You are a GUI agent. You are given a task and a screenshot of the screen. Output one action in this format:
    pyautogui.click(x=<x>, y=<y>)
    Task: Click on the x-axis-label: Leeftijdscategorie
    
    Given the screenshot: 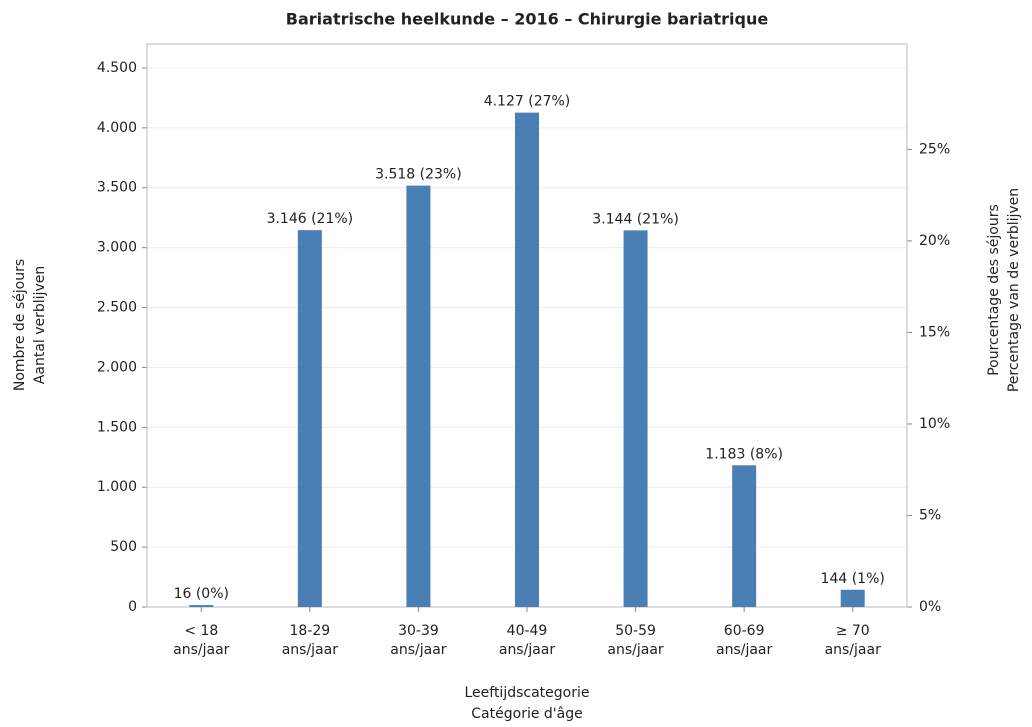 What is the action you would take?
    pyautogui.click(x=526, y=693)
    